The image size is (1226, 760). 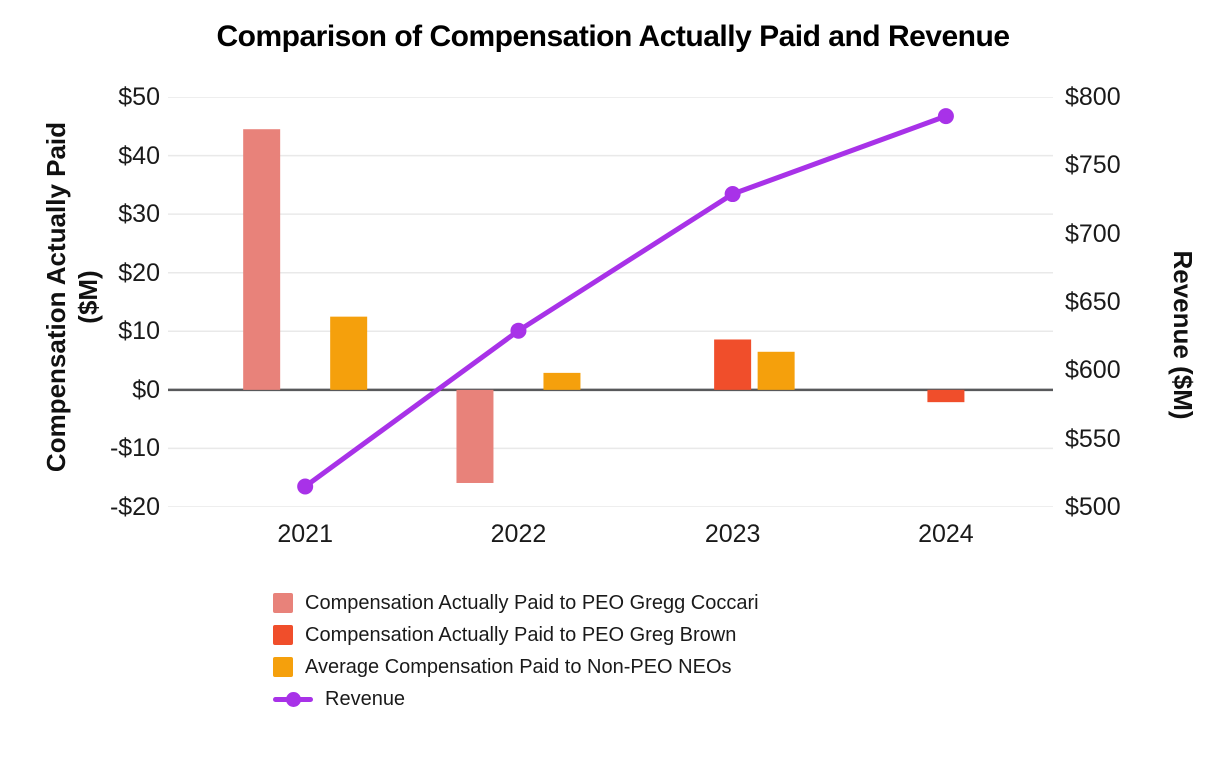 What do you see at coordinates (1093, 302) in the screenshot?
I see `right-axis-tick-label: $650` at bounding box center [1093, 302].